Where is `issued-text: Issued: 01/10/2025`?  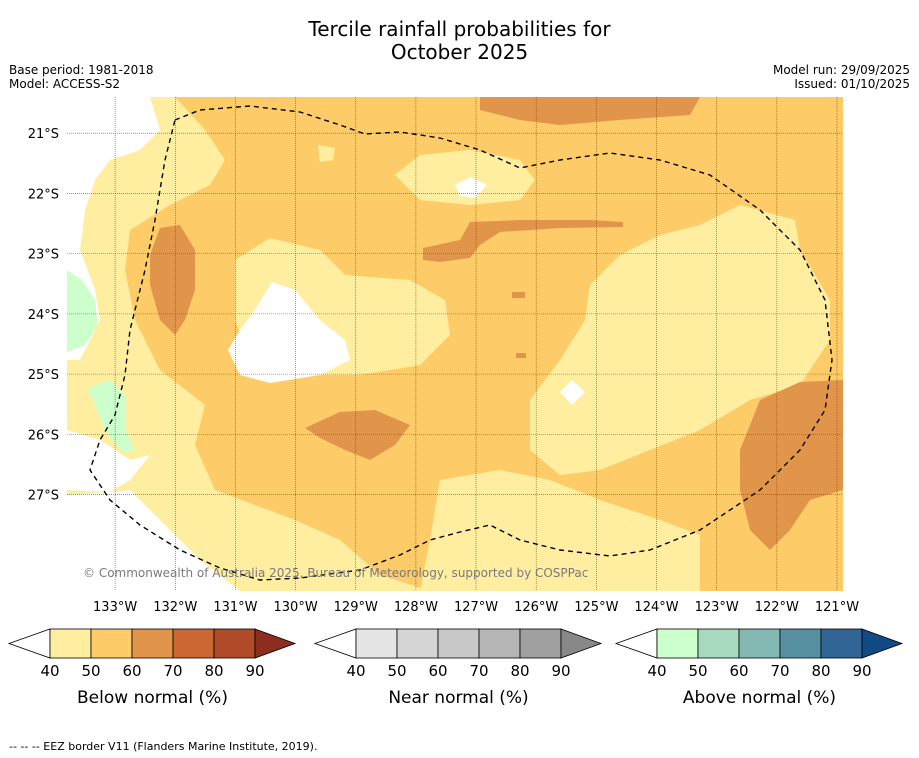 issued-text: Issued: 01/10/2025 is located at coordinates (852, 84).